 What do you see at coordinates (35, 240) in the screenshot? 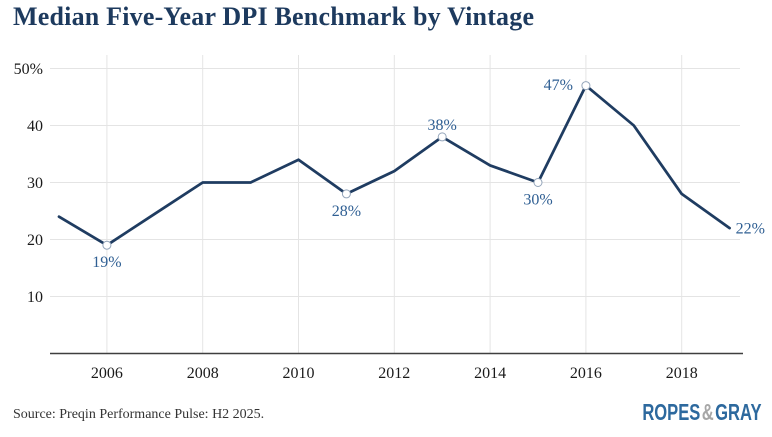
I see `y-tick-label: 20` at bounding box center [35, 240].